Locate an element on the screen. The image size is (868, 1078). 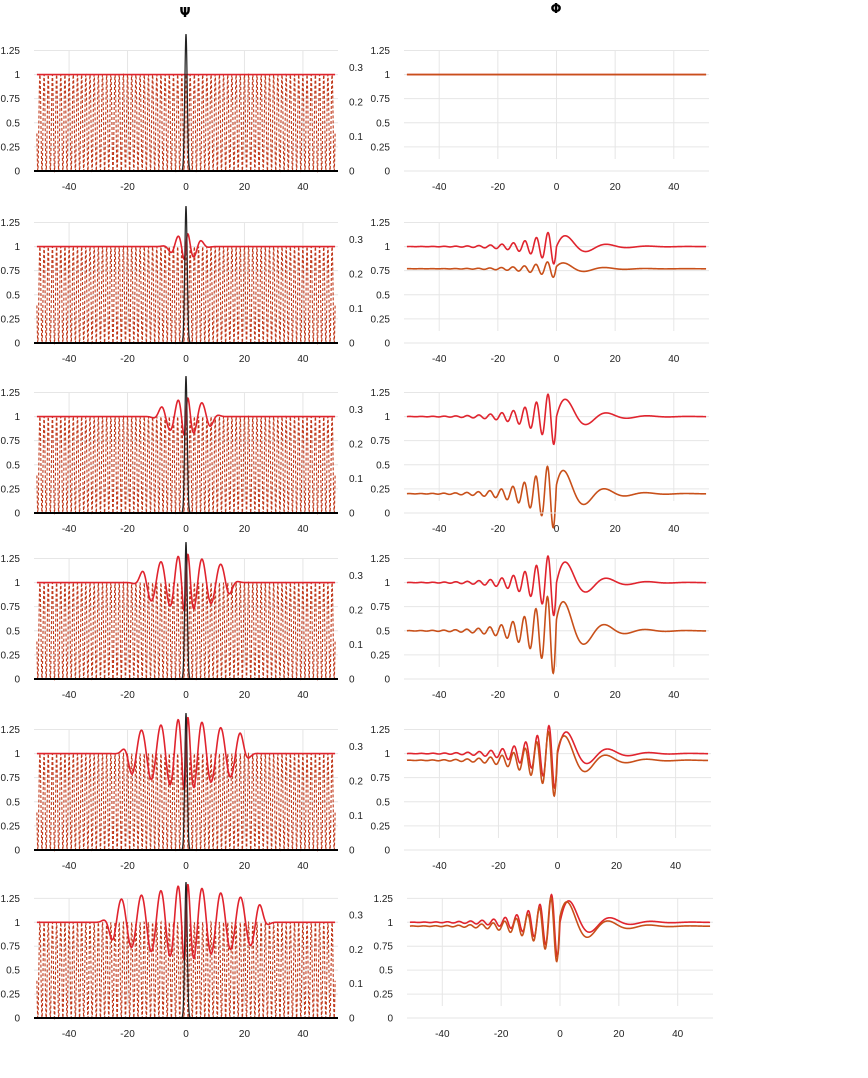
psi-panel-2: -40 -20 0 20 40 0 0.25 0.5 0.75 1 1.25 0 0.1 0.2 0.3 is located at coordinates (182, 455).